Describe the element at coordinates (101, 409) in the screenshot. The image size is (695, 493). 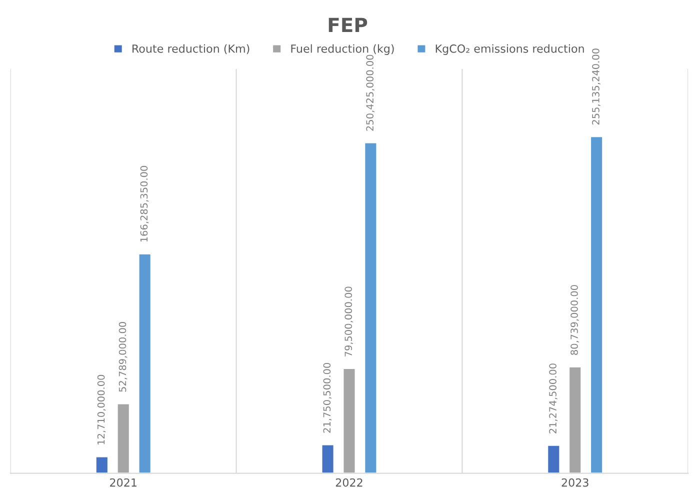
I see `data-label: 12,710,000.00` at that location.